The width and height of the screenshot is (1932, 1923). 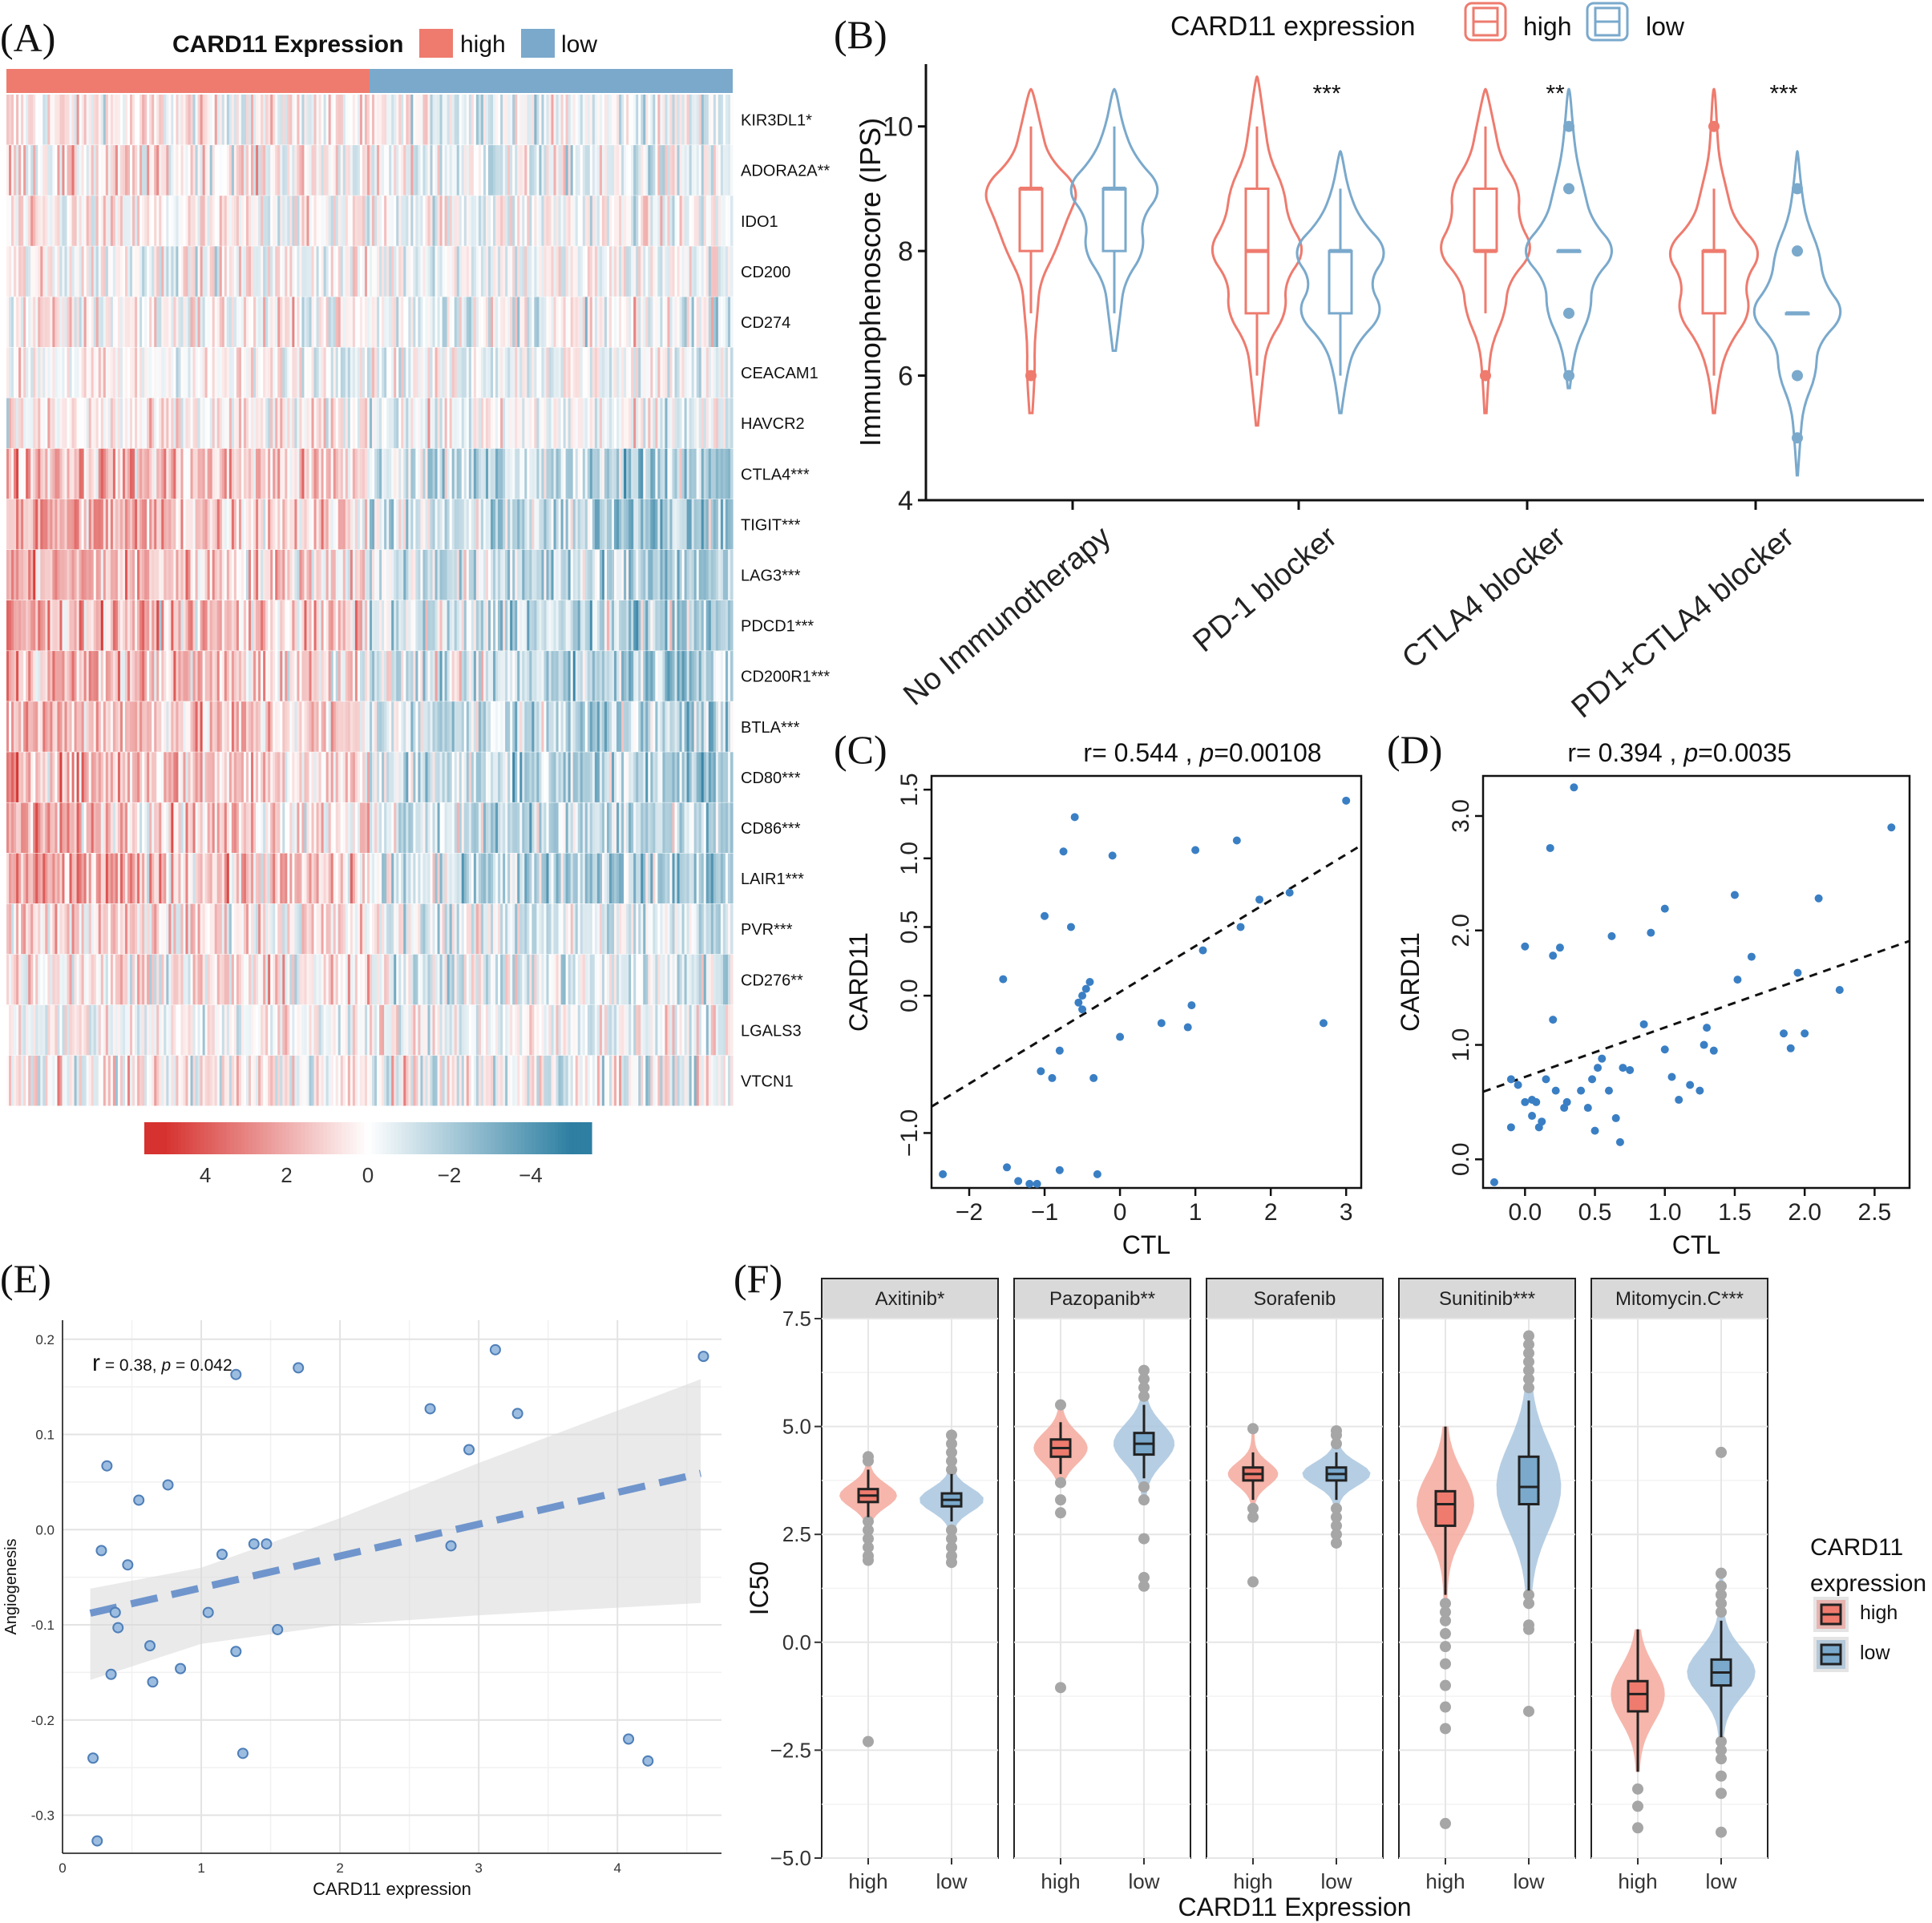 What do you see at coordinates (579, 45) in the screenshot?
I see `heatmap-legend-low-label: low` at bounding box center [579, 45].